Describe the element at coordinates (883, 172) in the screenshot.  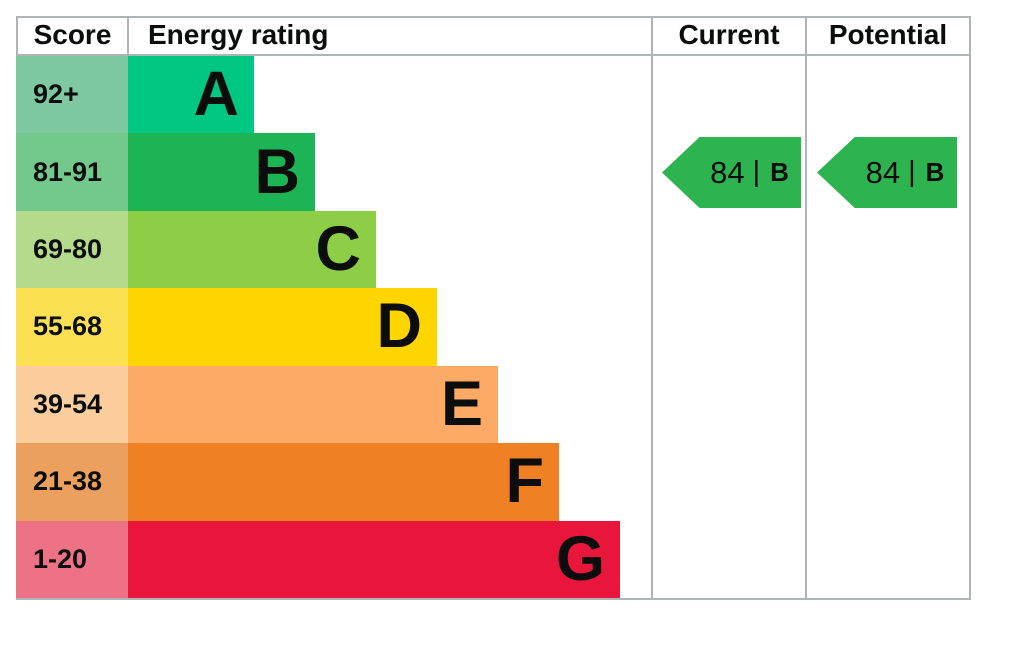
I see `potential-rating-score: 84` at that location.